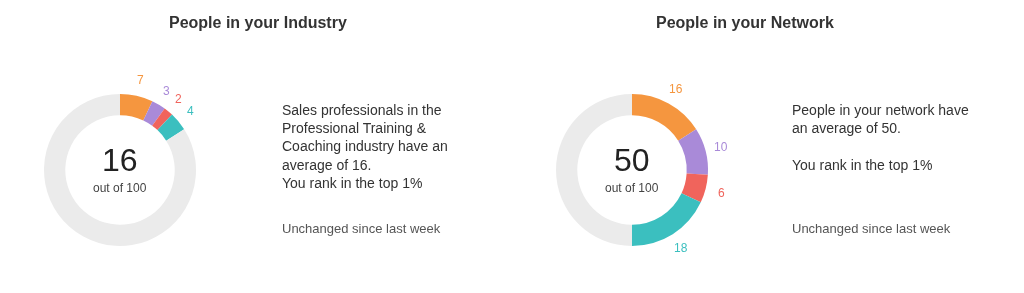 This screenshot has height=293, width=1024. What do you see at coordinates (178, 99) in the screenshot?
I see `data-label: 2` at bounding box center [178, 99].